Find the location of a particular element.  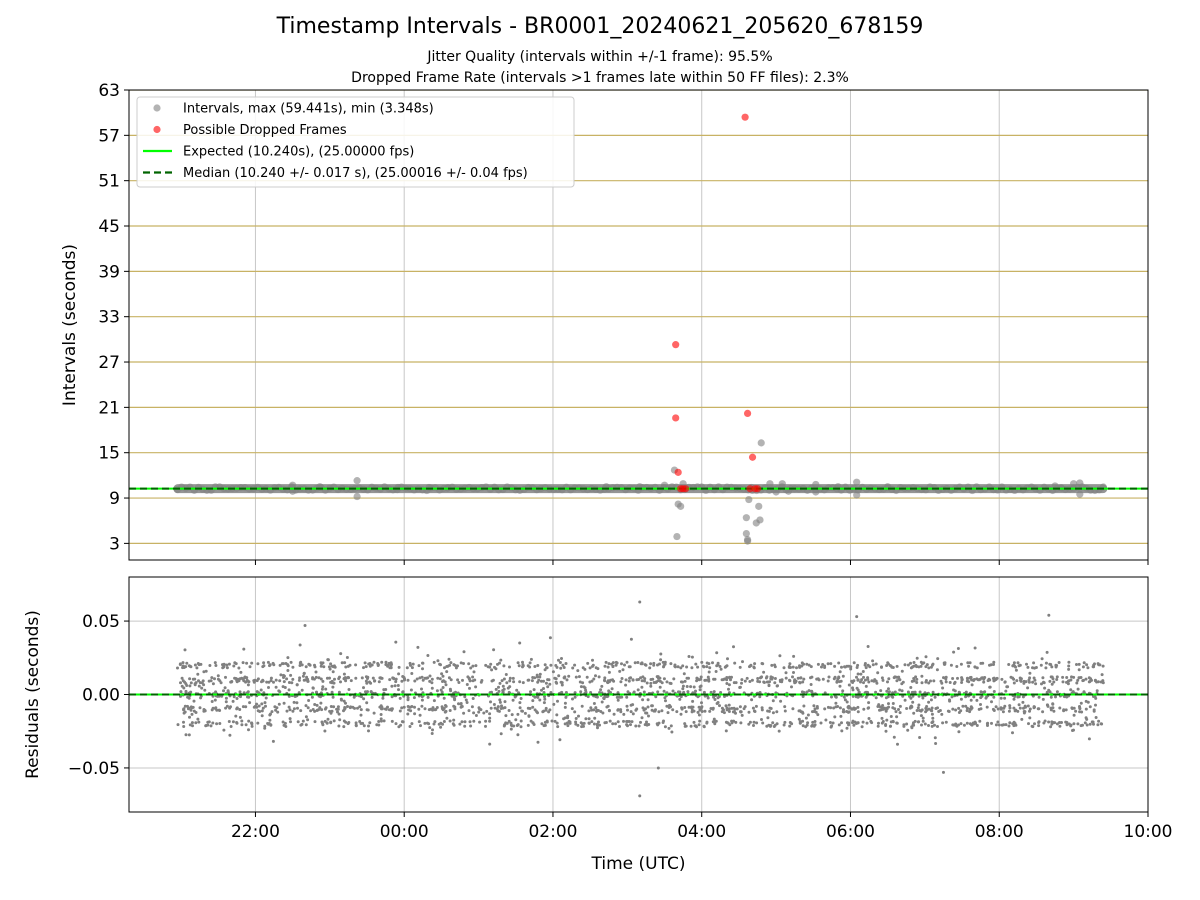

interval-point is located at coordinates (357, 496).